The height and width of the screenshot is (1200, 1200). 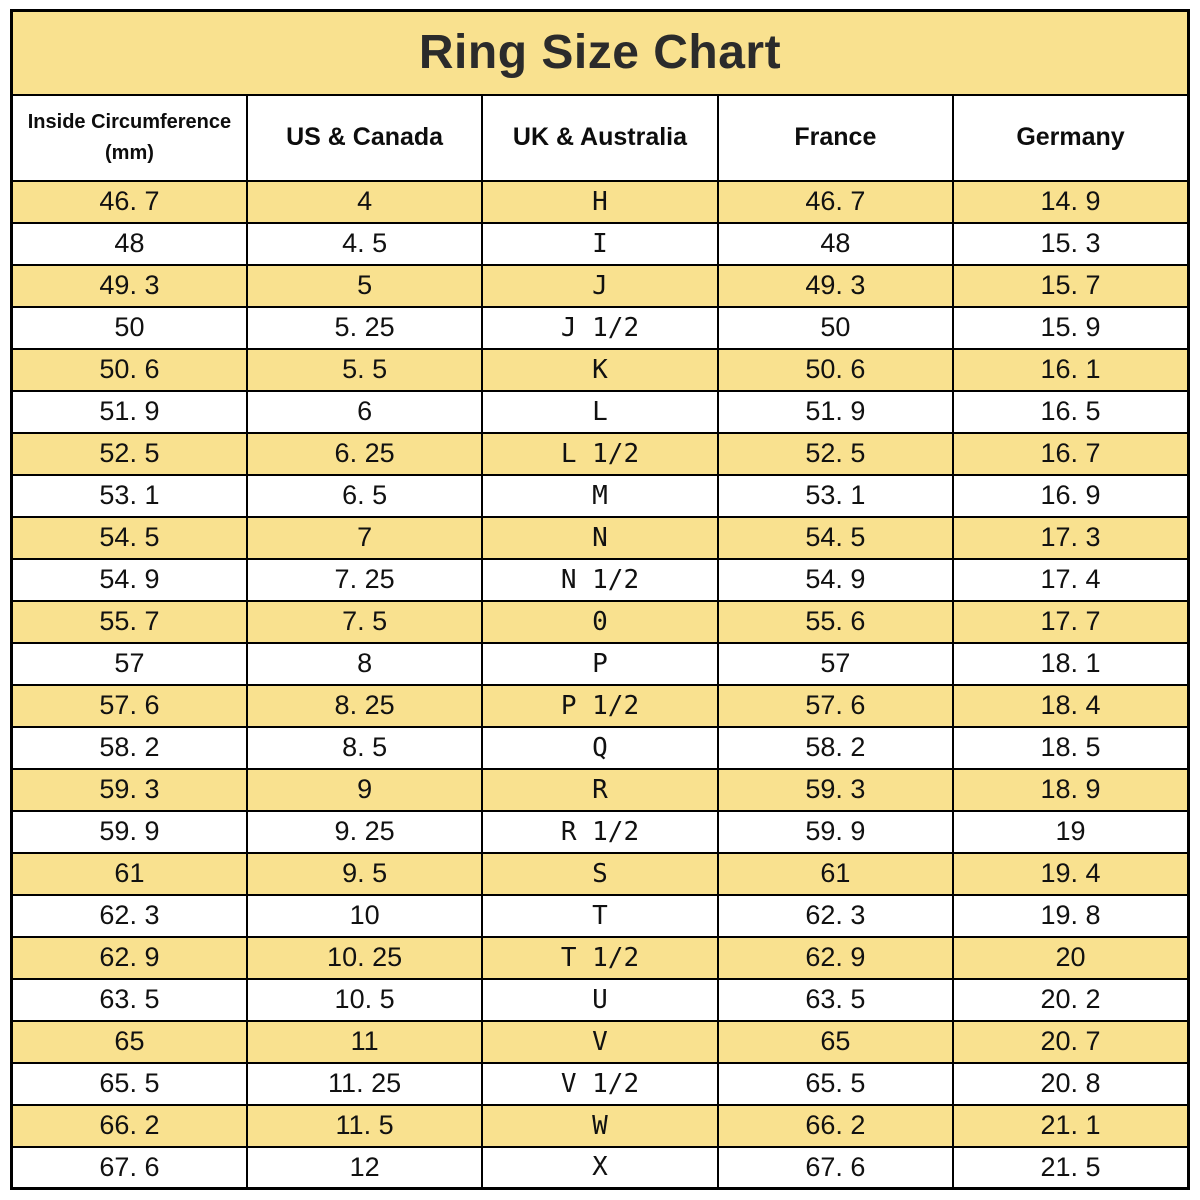 I want to click on table-cell: 20. 7, so click(x=1071, y=1041).